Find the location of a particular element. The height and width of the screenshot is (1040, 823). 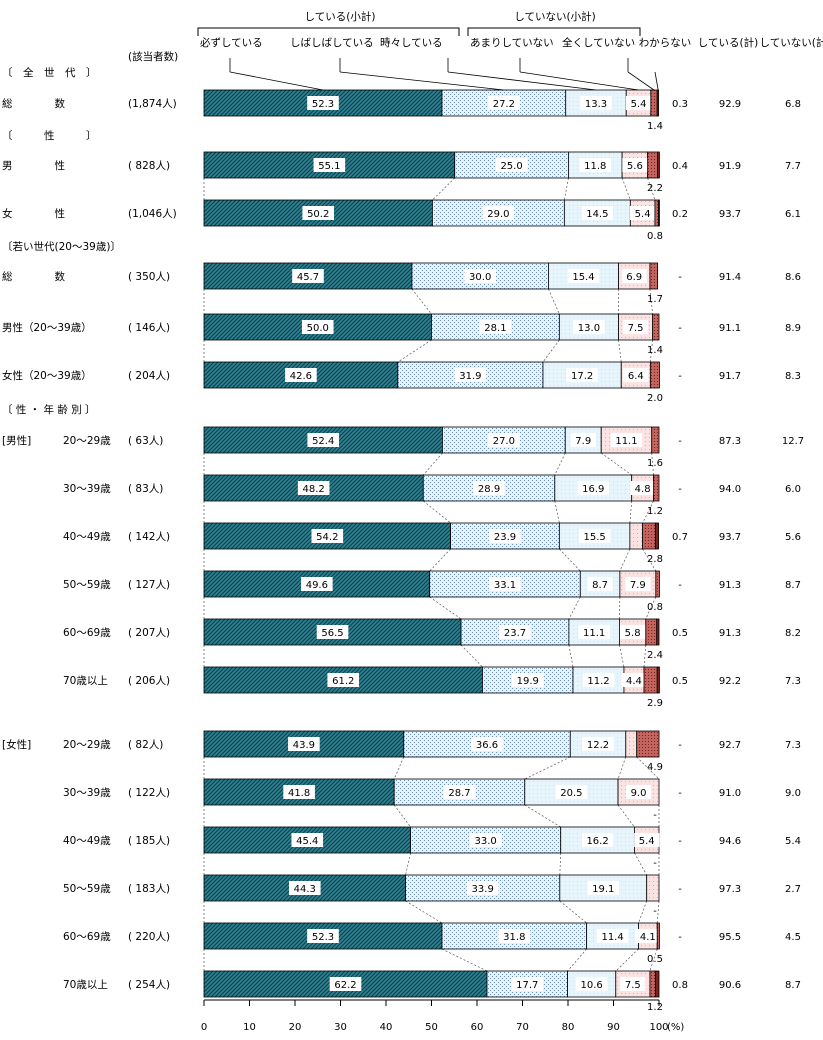

x-tick-label: 0 is located at coordinates (204, 1027).